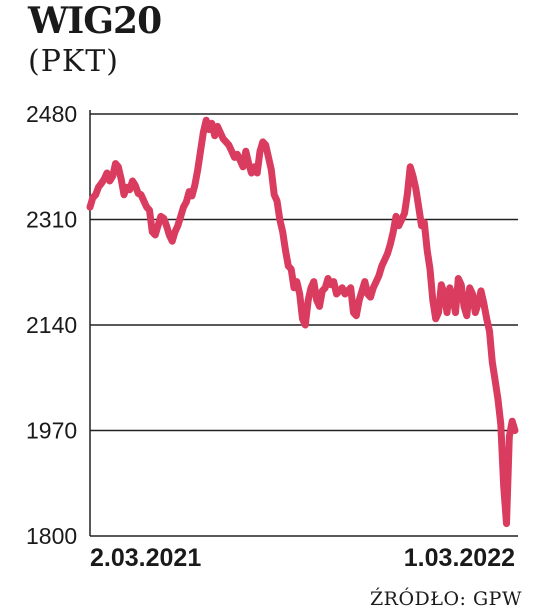 Image resolution: width=536 pixels, height=612 pixels. Describe the element at coordinates (51, 431) in the screenshot. I see `y-tick-label: 1970` at that location.